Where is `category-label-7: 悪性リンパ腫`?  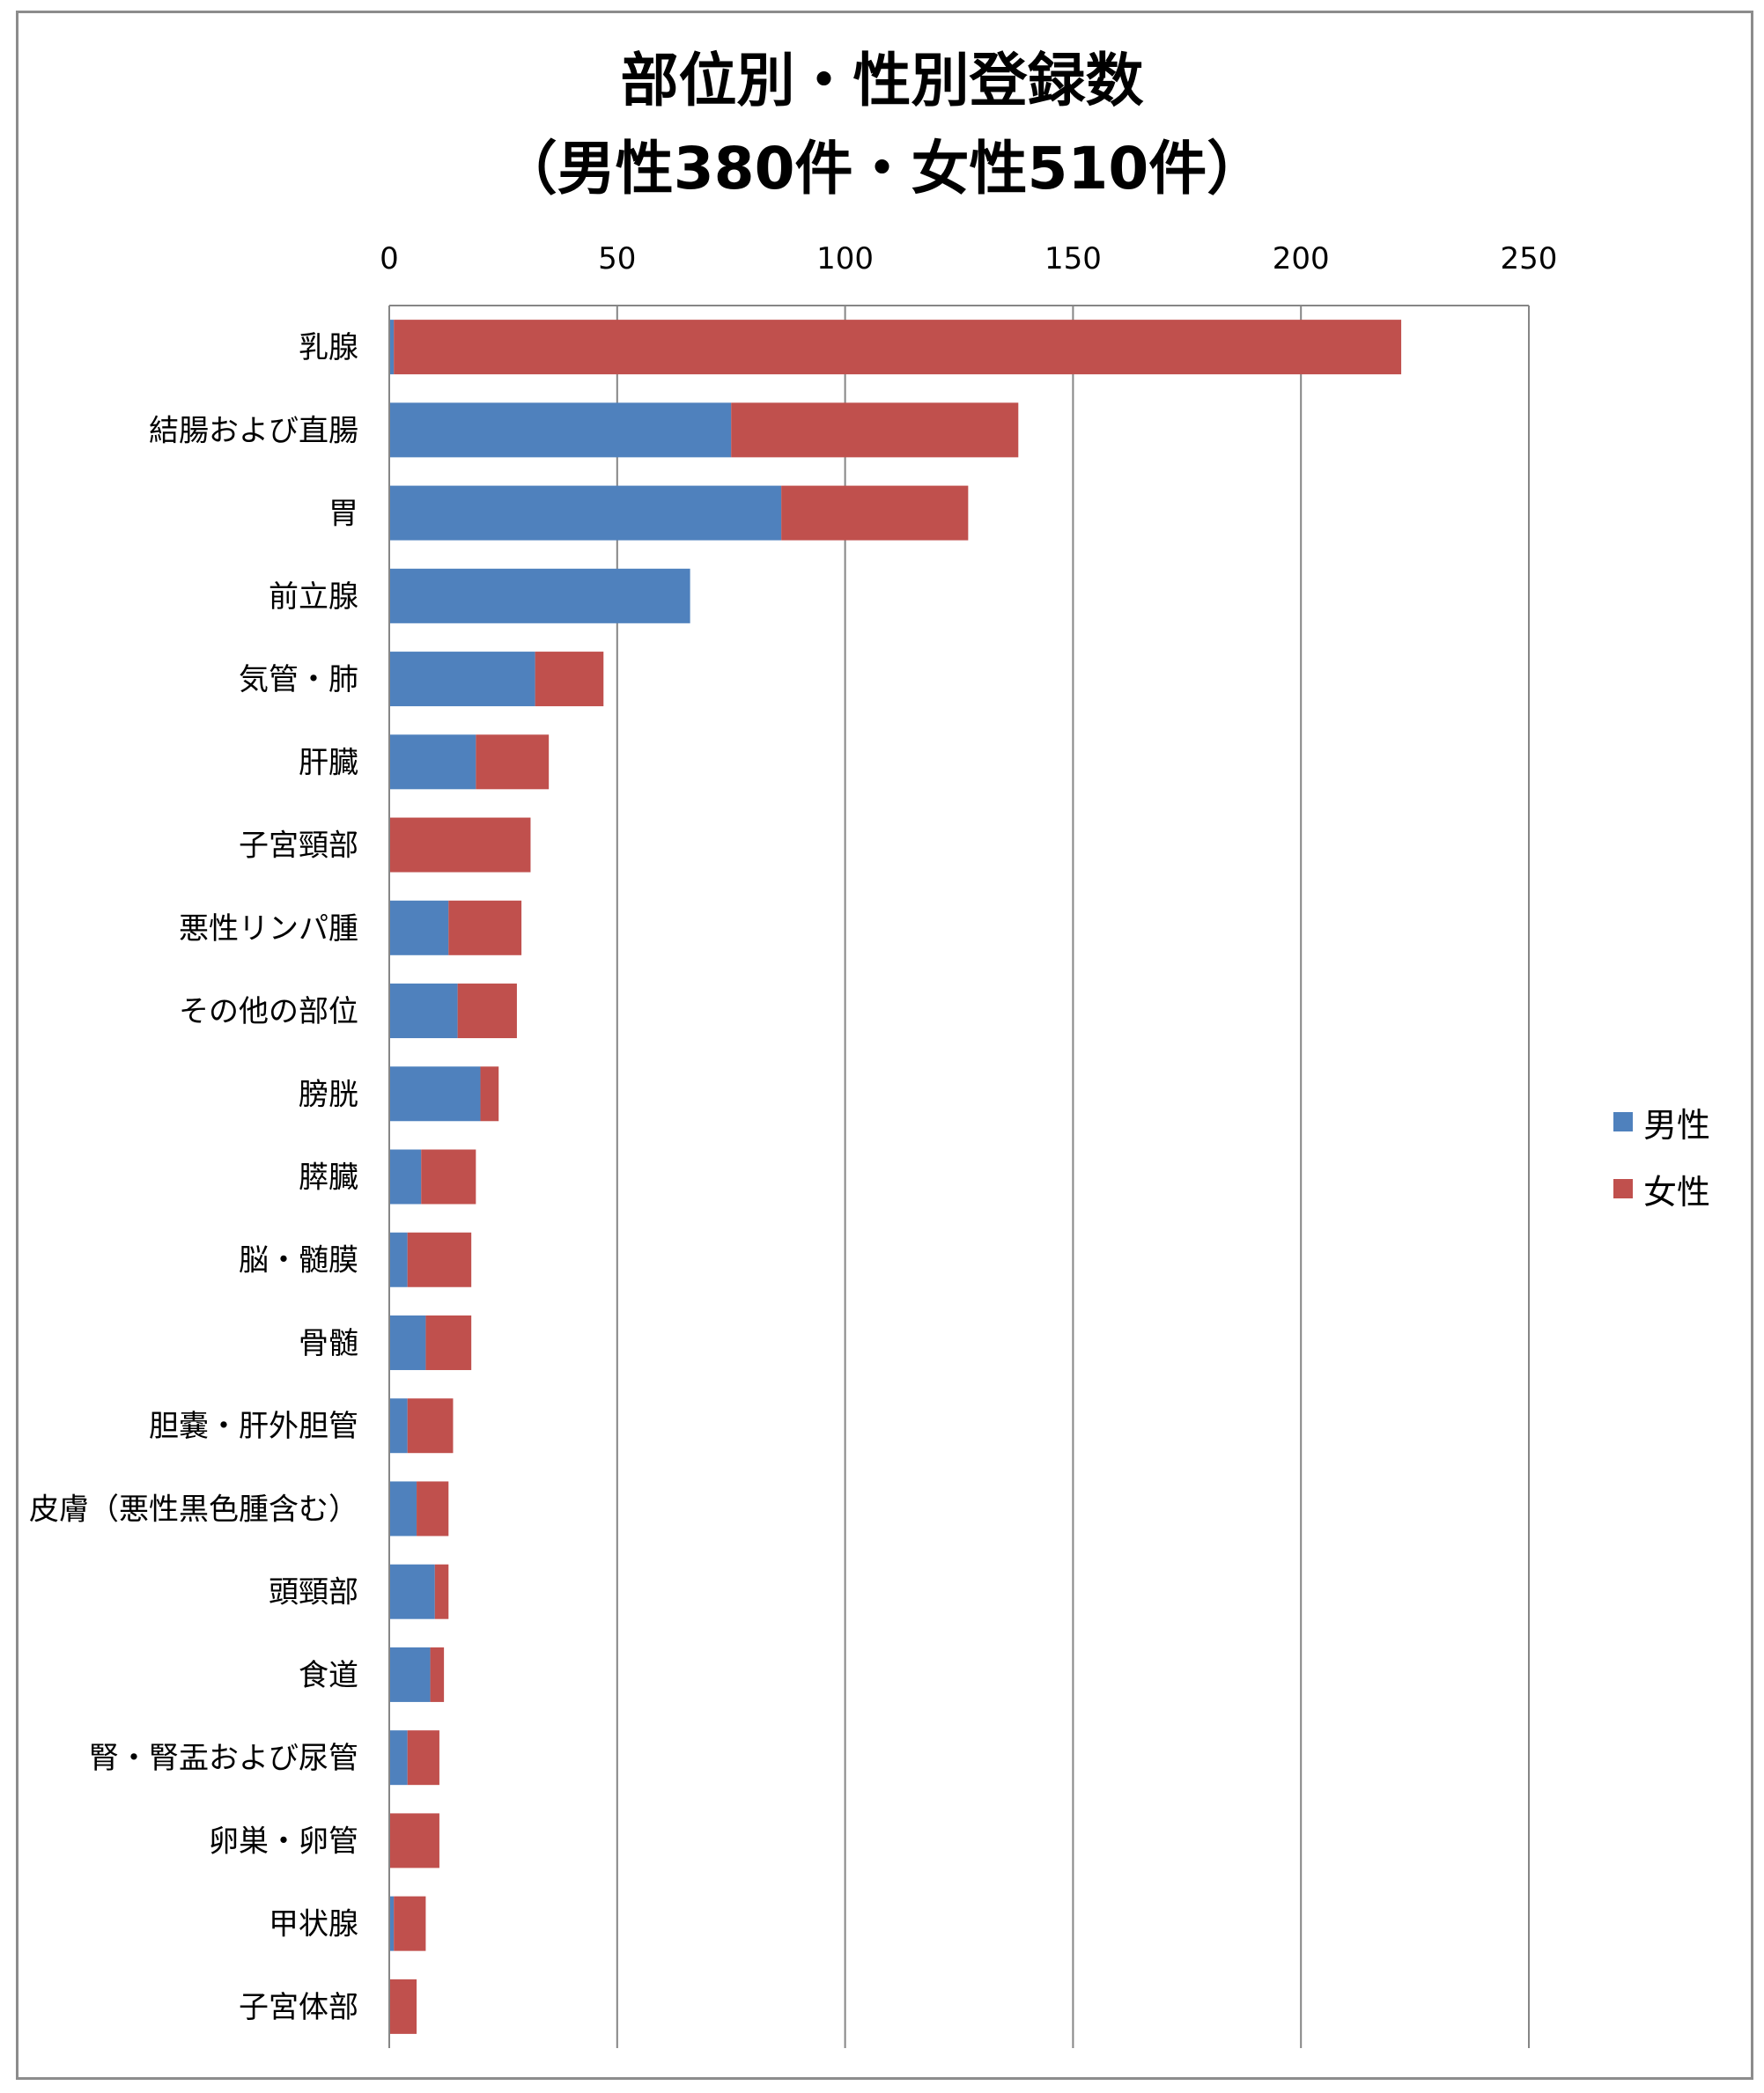 category-label-7: 悪性リンパ腫 is located at coordinates (268, 929).